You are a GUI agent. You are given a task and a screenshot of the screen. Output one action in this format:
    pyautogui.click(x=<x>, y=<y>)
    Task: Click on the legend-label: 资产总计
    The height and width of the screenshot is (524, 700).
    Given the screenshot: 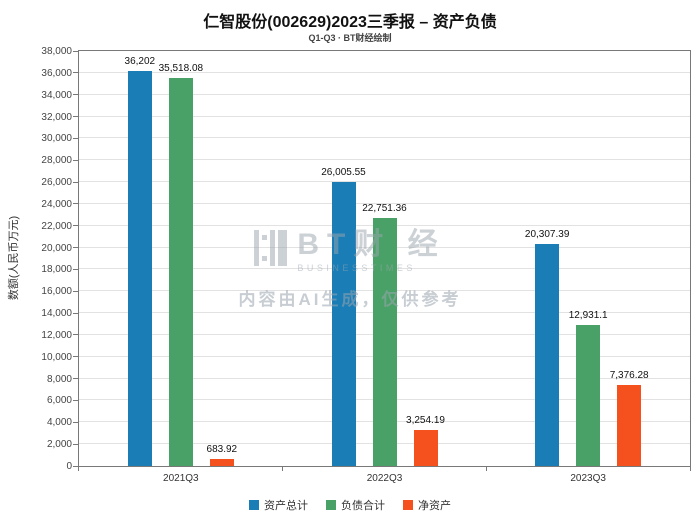 What is the action you would take?
    pyautogui.click(x=286, y=506)
    